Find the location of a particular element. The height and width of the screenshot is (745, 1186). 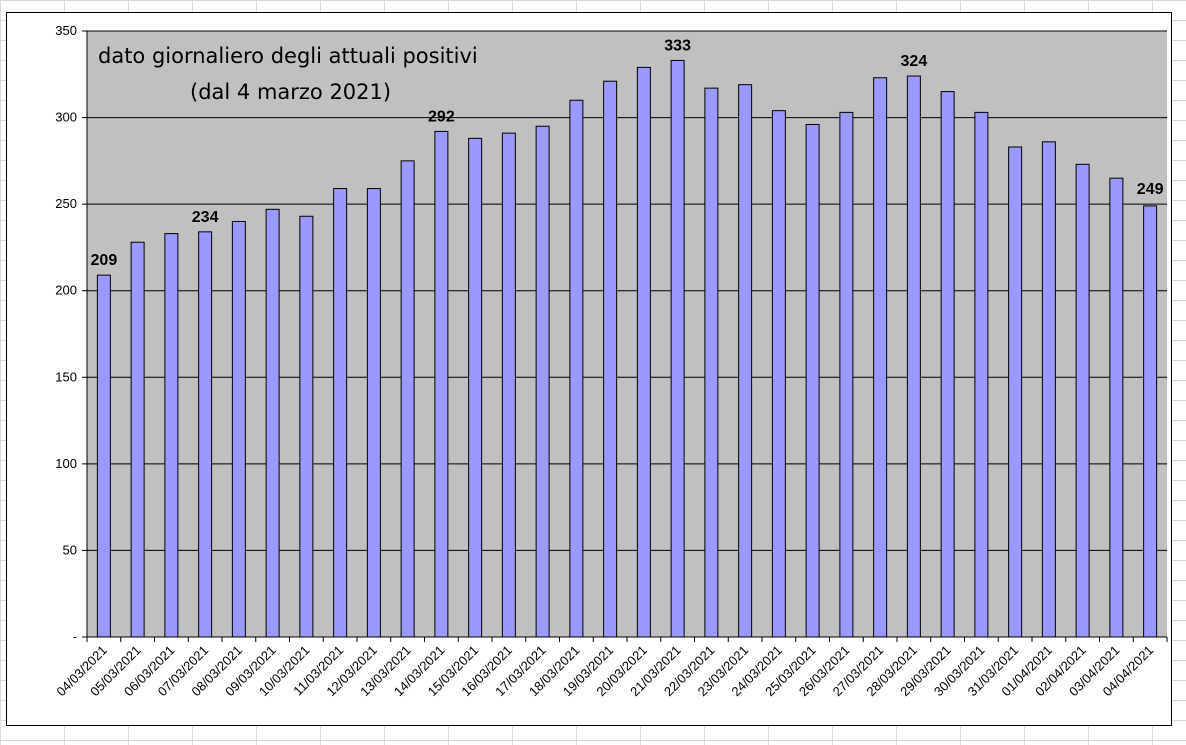

y-tick-label: 350 is located at coordinates (66, 30).